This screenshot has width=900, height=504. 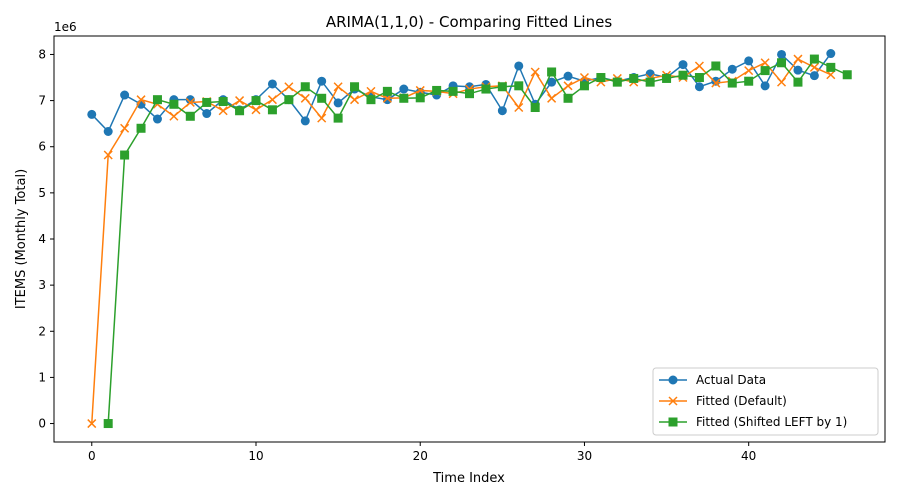 I want to click on x-tick-label: 30, so click(x=584, y=456).